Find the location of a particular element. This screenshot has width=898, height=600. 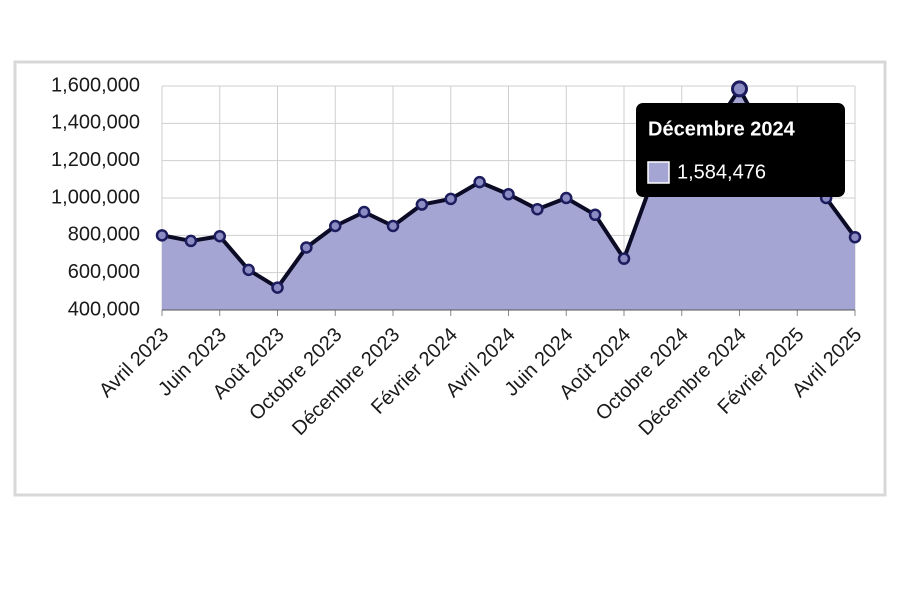

y-tick-label: 1,200,000 is located at coordinates (95, 160).